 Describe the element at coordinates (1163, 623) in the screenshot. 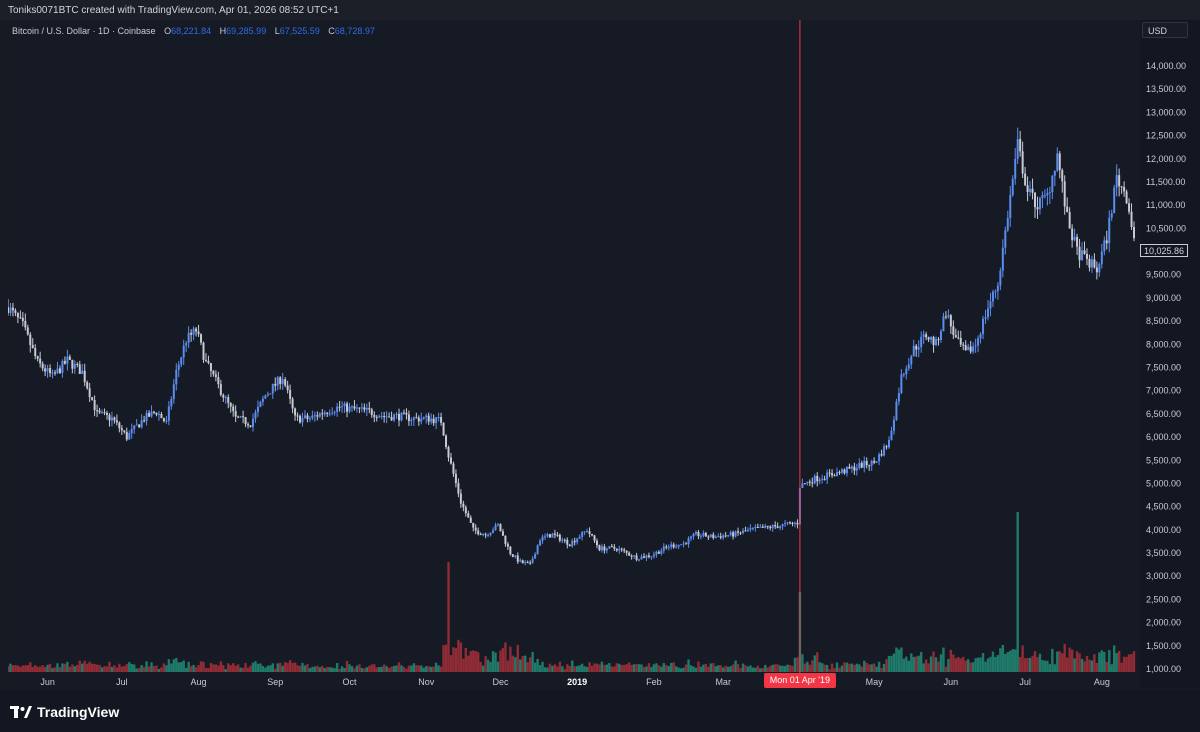

I see `price-tick-label: 2,000.00` at that location.